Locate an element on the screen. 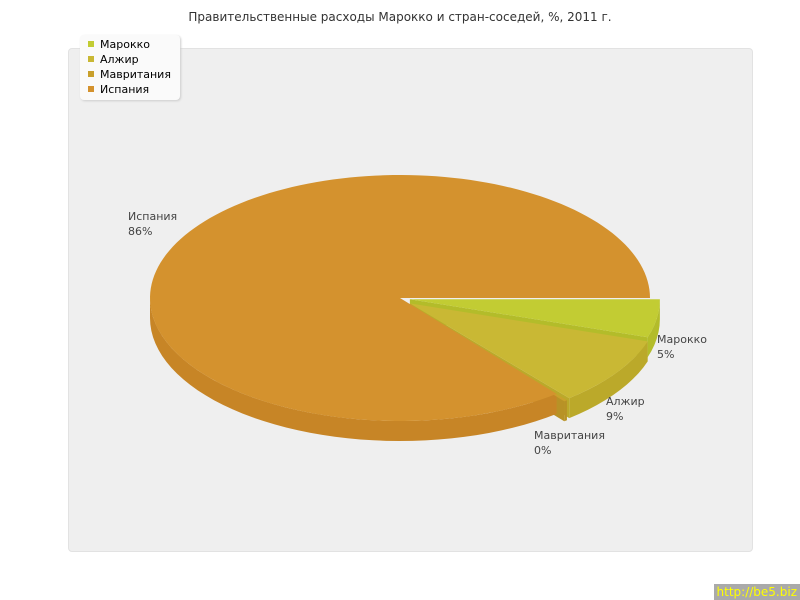  legend-item: Испания is located at coordinates (130, 89).